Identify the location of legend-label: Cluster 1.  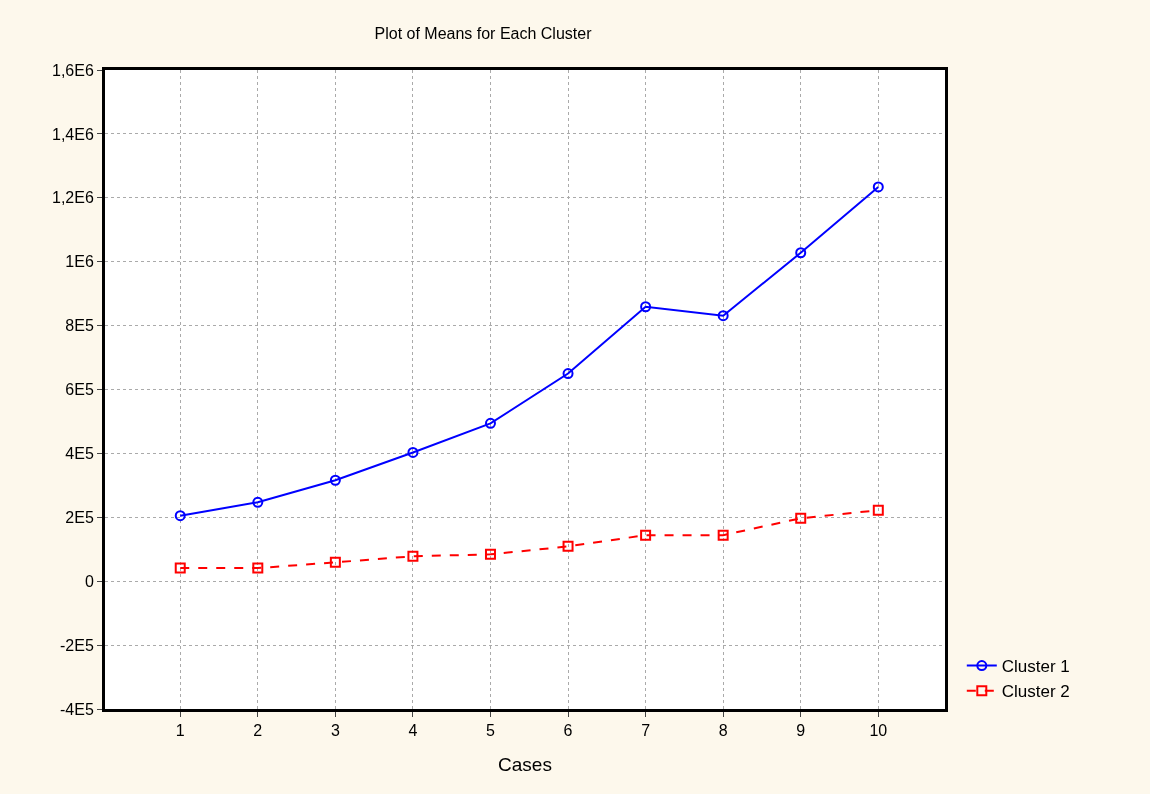
(1035, 667).